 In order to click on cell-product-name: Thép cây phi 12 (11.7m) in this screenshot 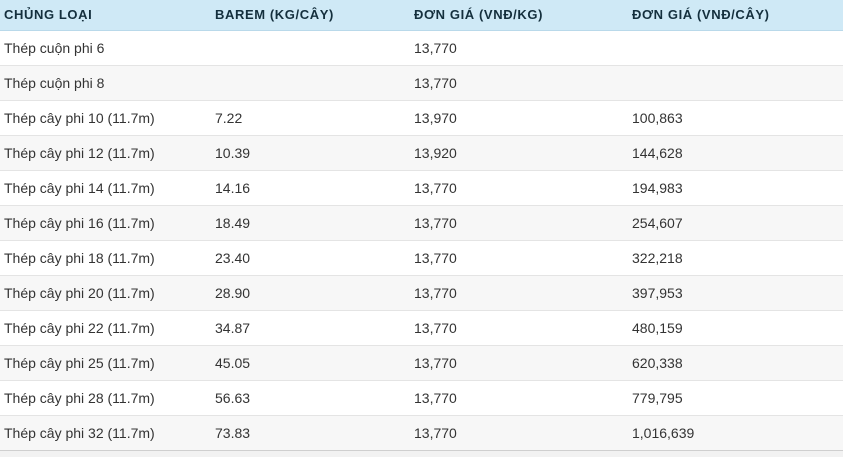, I will do `click(105, 152)`.